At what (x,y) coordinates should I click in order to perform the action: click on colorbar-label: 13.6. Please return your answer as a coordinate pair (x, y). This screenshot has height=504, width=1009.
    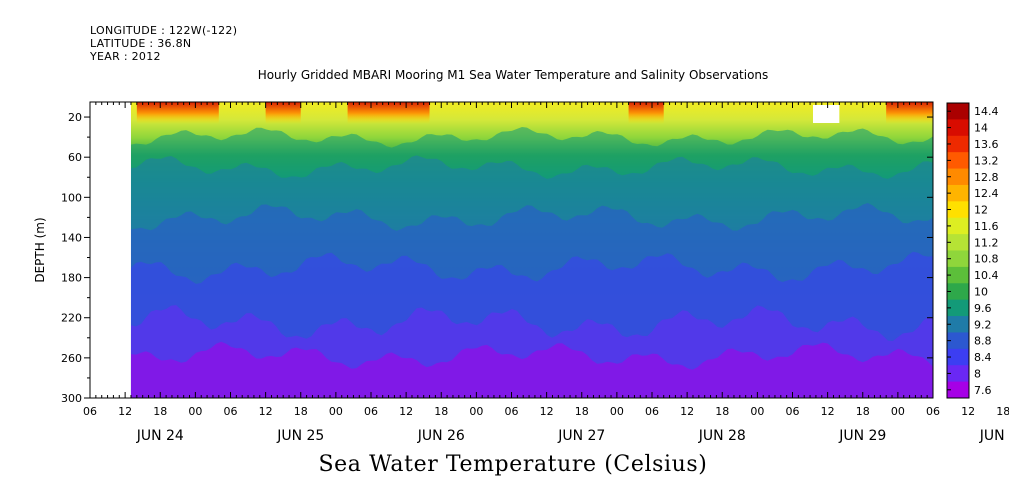
    Looking at the image, I should click on (986, 144).